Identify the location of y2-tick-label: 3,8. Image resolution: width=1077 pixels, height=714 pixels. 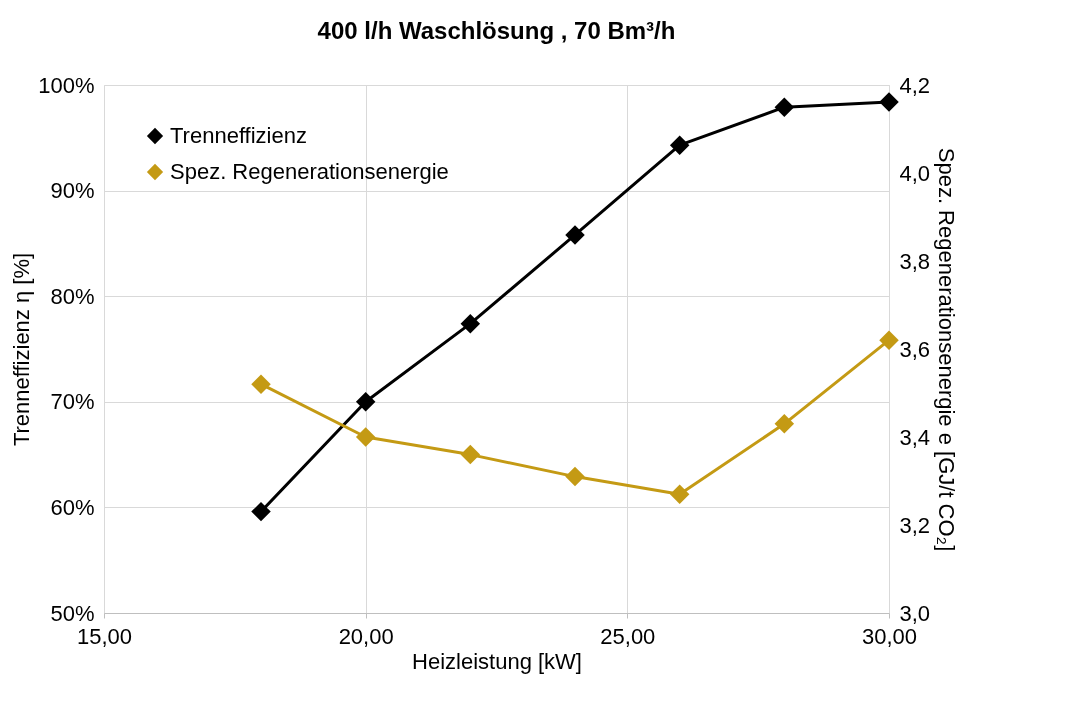
(915, 261).